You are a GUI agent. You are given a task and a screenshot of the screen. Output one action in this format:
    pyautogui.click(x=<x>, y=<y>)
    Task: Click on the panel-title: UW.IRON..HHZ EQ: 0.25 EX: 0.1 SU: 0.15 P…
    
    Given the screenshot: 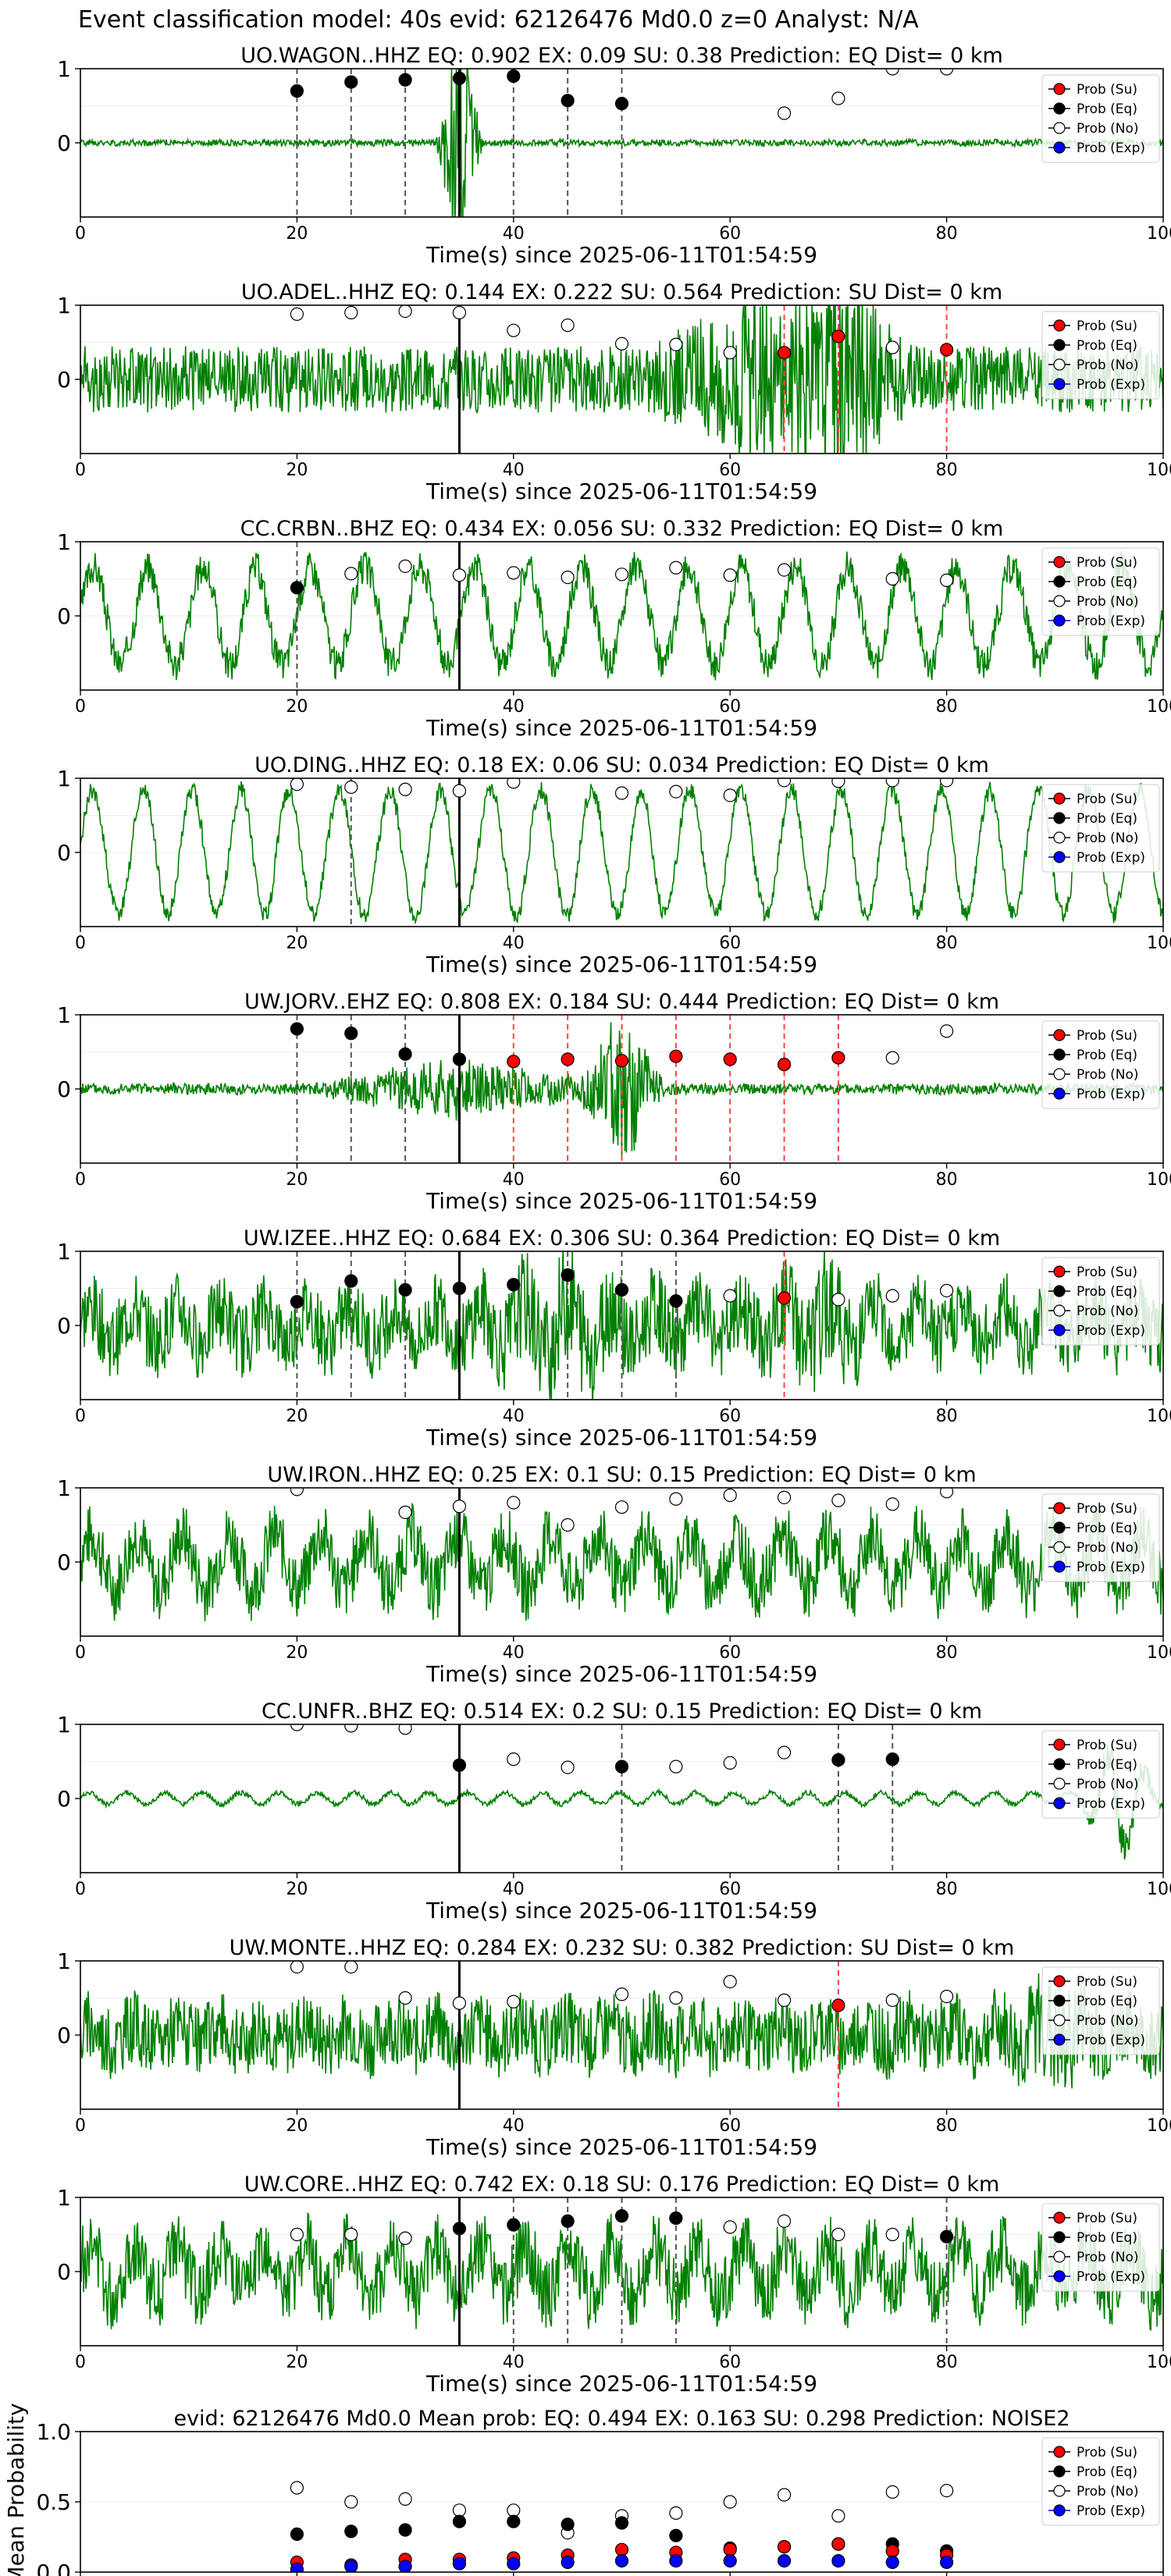 What is the action you would take?
    pyautogui.click(x=621, y=1475)
    